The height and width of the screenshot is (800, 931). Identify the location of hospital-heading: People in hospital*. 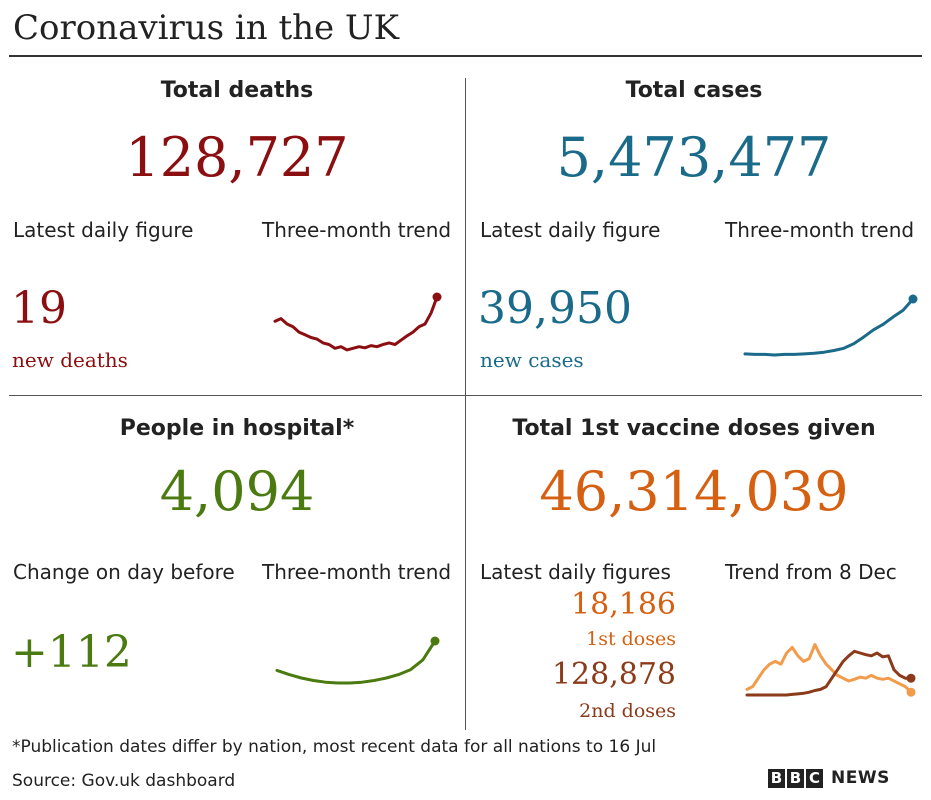
(237, 428).